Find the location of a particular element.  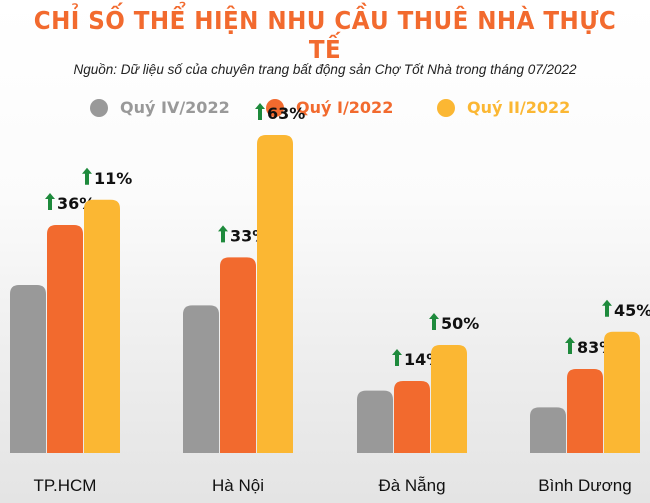

legend: Quý IV/2022 Quý I/2022 Quý II/2022 is located at coordinates (325, 112).